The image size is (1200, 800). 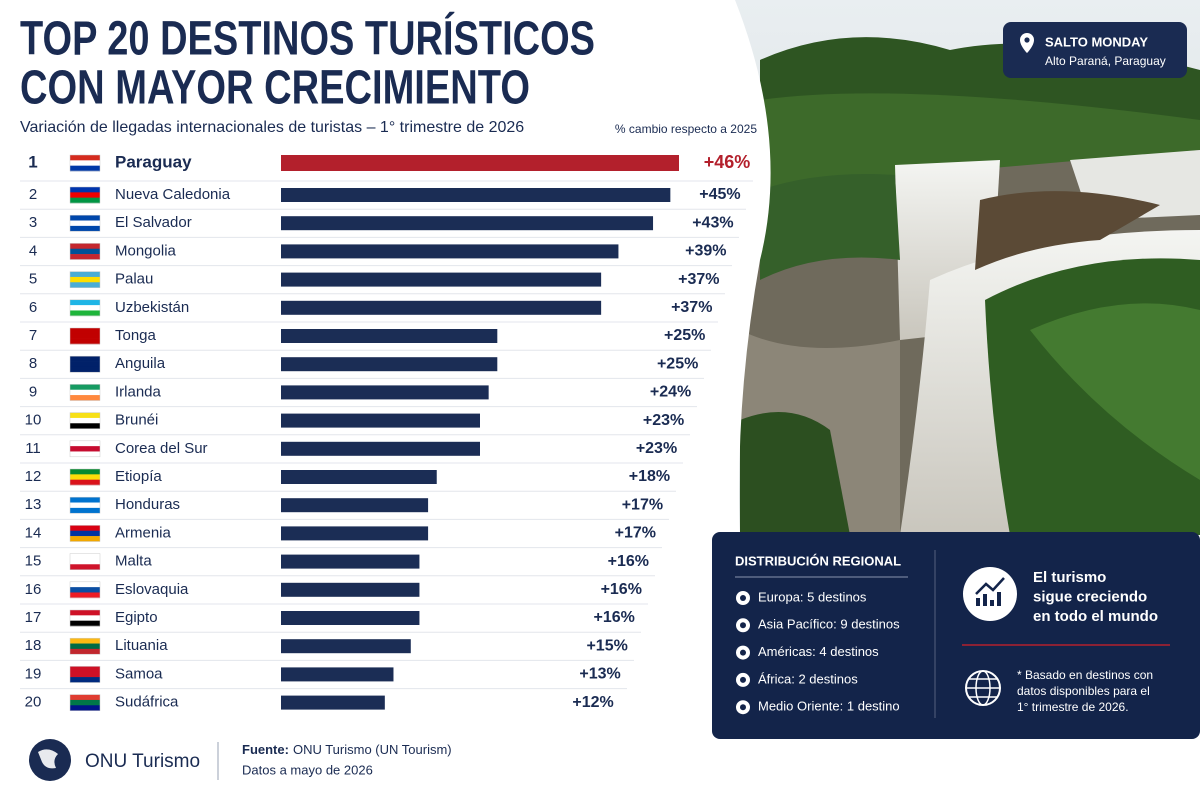 I want to click on rank: 19, so click(x=33, y=673).